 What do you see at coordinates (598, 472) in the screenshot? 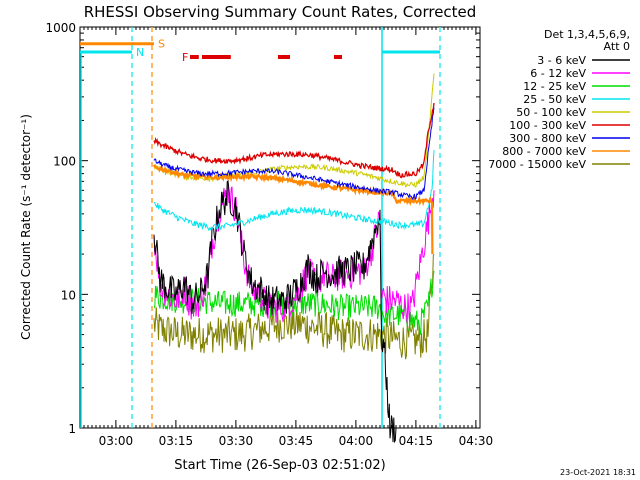
I see `timestamp: 23-Oct-2021 18:31` at bounding box center [598, 472].